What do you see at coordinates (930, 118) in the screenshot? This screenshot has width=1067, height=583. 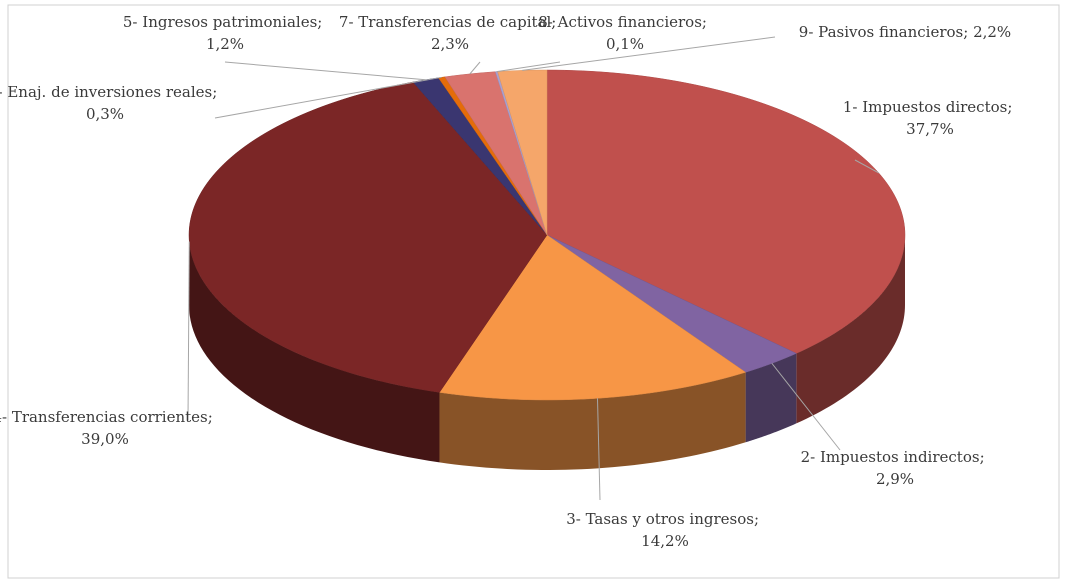 I see `data-label: 1- Impuestos directos; 37,7%` at bounding box center [930, 118].